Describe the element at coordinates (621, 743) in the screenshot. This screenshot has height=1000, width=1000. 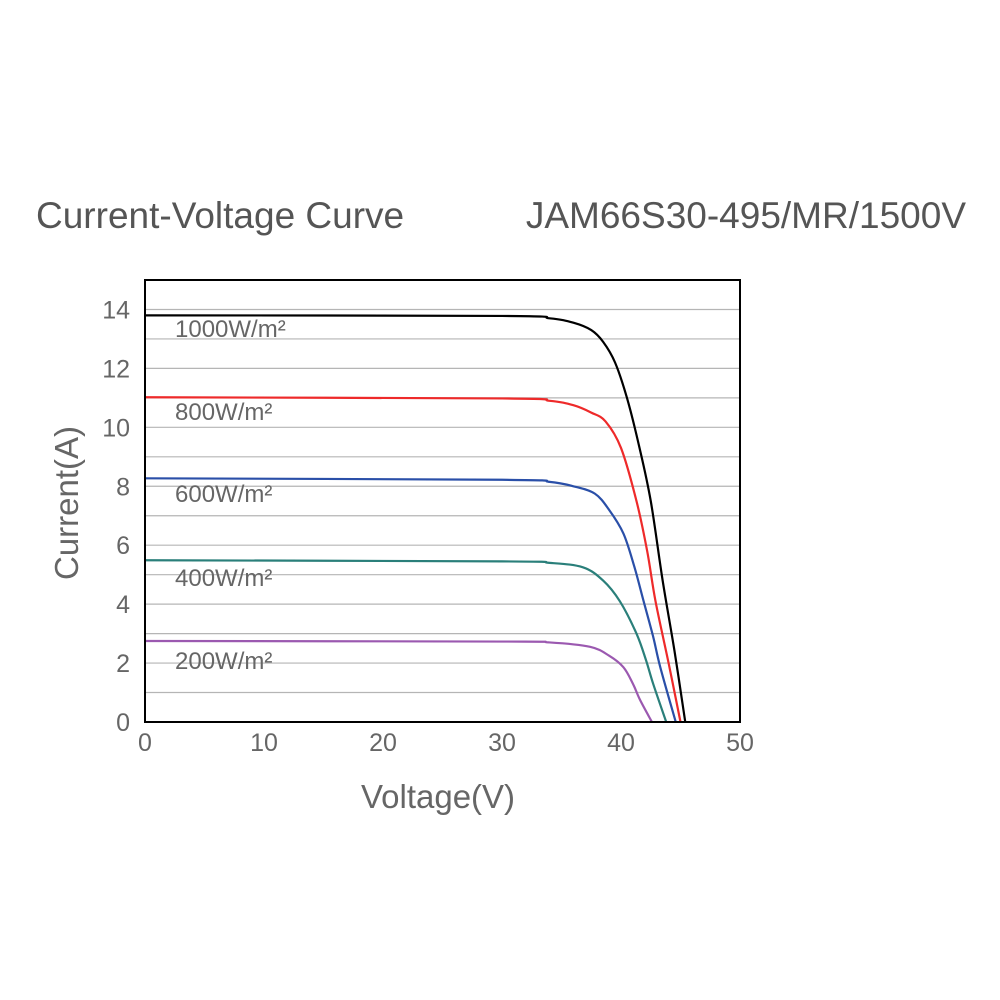
I see `x-tick-label: 40` at that location.